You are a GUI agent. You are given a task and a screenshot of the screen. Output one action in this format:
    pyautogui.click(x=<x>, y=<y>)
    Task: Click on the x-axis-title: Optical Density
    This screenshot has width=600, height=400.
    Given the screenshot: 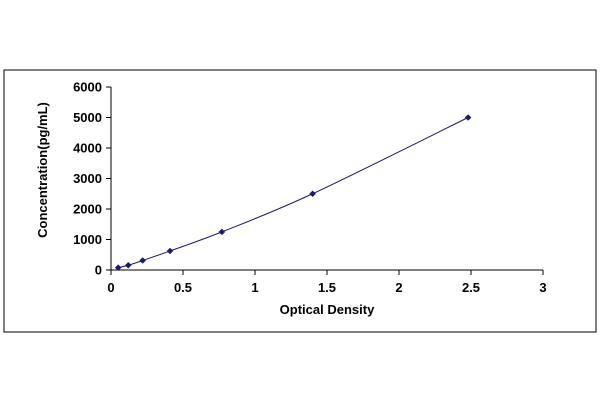 What is the action you would take?
    pyautogui.click(x=327, y=309)
    